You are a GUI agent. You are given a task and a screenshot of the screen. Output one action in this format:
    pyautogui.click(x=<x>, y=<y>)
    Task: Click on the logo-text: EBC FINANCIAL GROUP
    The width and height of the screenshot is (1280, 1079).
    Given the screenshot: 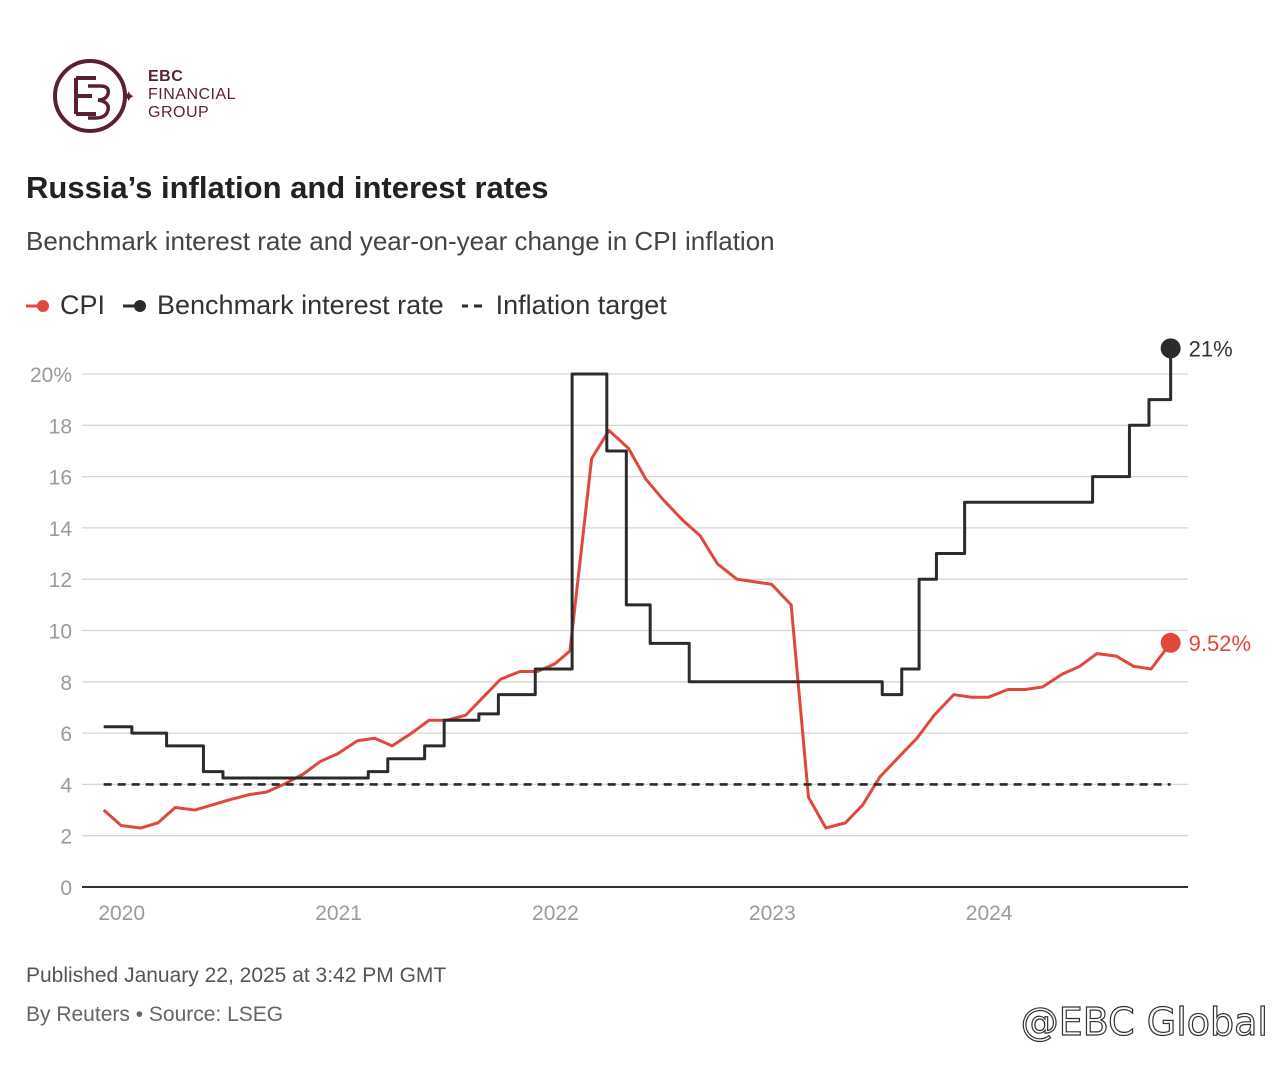 What is the action you would take?
    pyautogui.click(x=192, y=95)
    